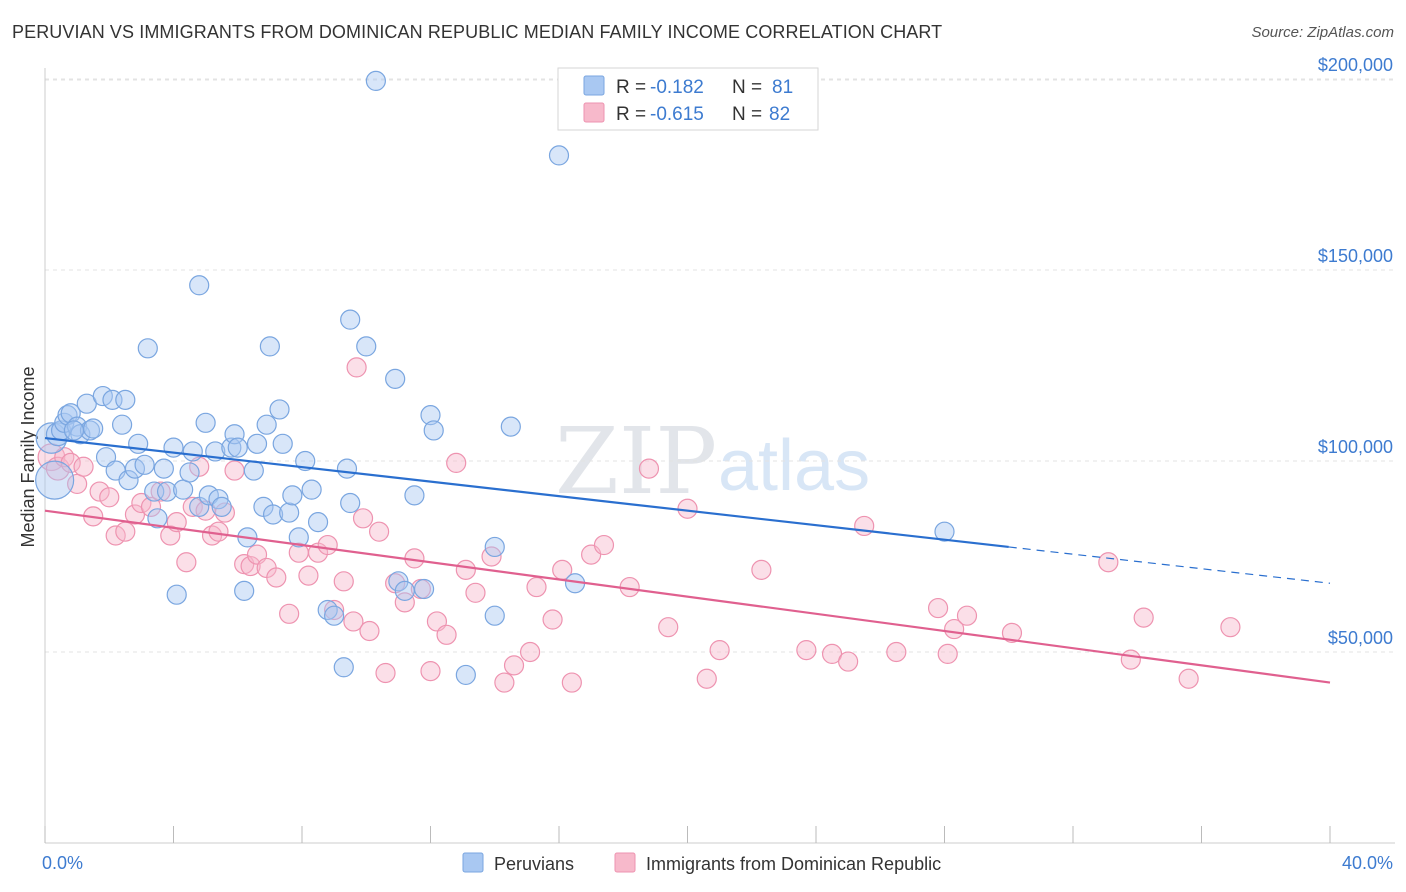  What do you see at coordinates (1322, 32) in the screenshot?
I see `source-note: Source: ZipAtlas.com` at bounding box center [1322, 32].